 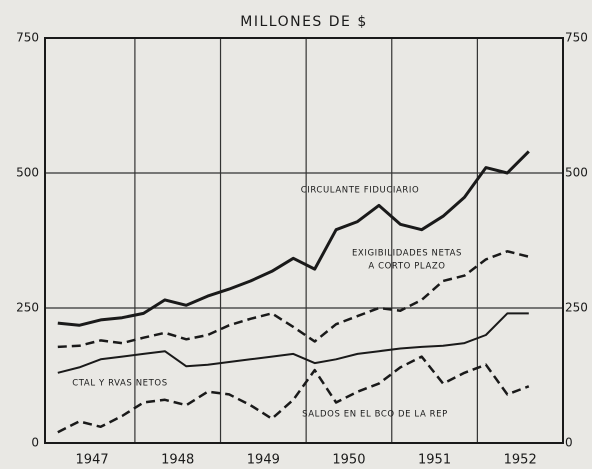 What do you see at coordinates (263, 460) in the screenshot?
I see `x-tick-label: 1949` at bounding box center [263, 460].